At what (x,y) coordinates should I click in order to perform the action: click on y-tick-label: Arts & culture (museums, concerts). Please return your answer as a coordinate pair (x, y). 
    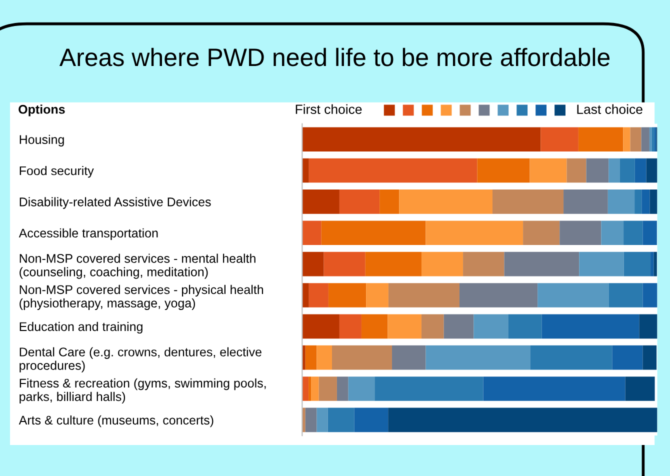
    Looking at the image, I should click on (116, 421).